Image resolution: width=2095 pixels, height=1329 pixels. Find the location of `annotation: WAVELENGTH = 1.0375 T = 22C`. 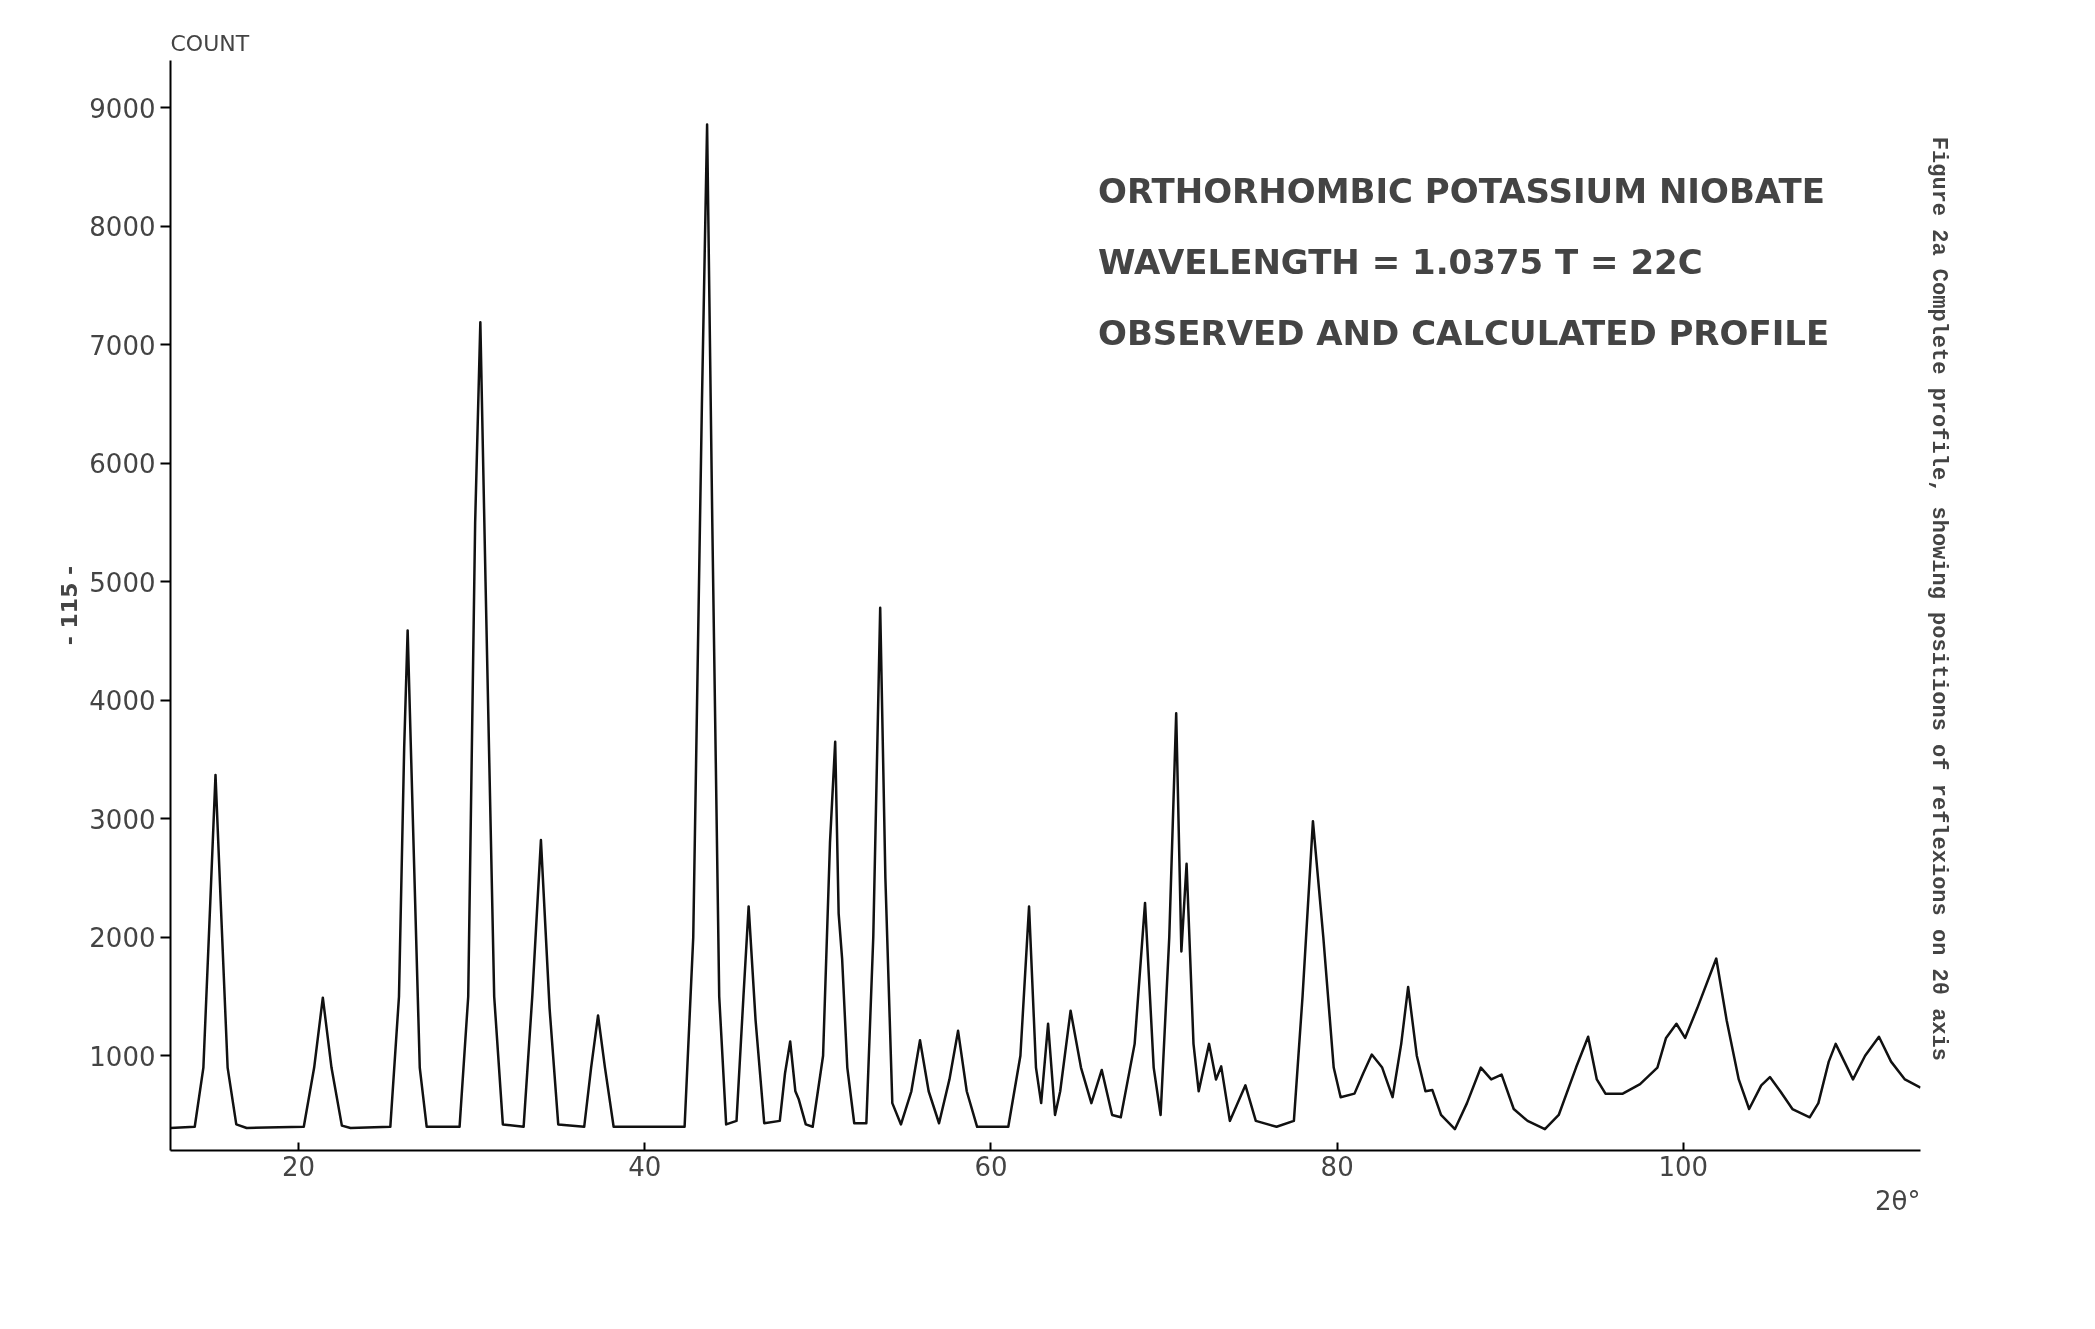

annotation: WAVELENGTH = 1.0375 T = 22C is located at coordinates (1400, 262).